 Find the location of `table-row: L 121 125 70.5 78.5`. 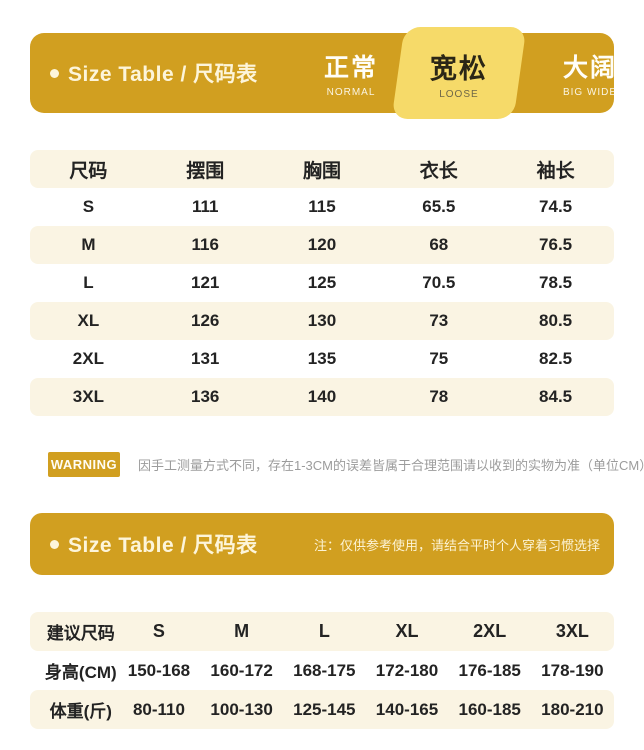

table-row: L 121 125 70.5 78.5 is located at coordinates (322, 283).